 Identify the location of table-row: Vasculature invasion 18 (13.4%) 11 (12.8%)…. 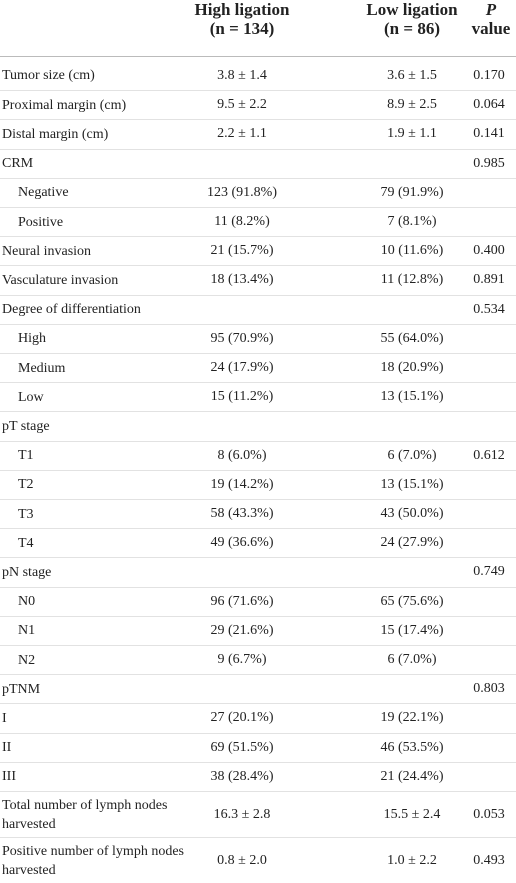
(258, 279).